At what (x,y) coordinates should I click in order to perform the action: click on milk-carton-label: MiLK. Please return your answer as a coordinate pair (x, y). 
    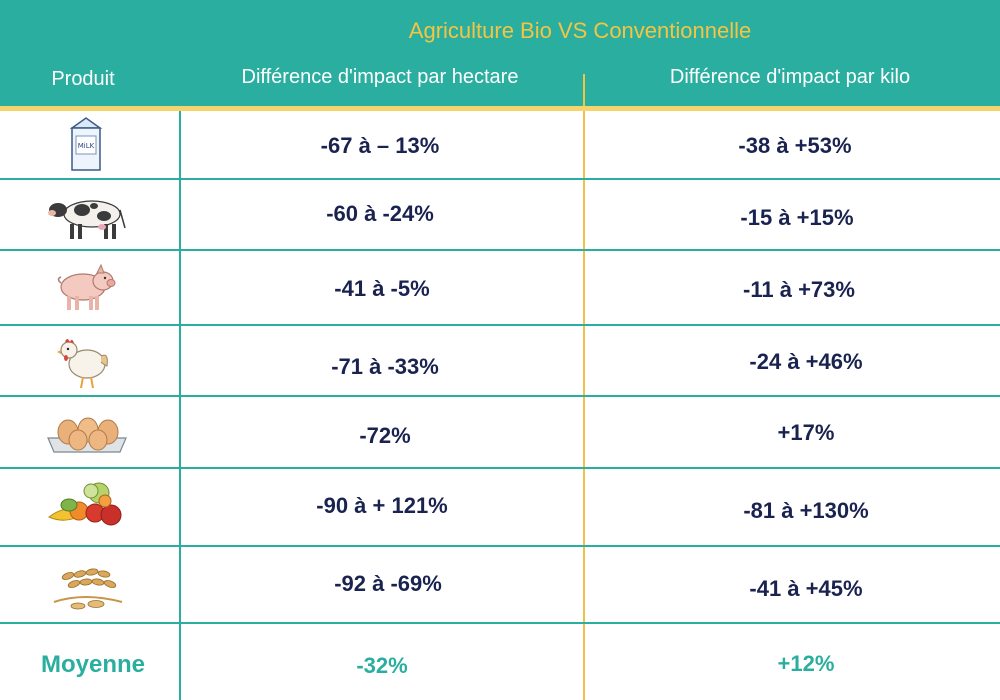
    Looking at the image, I should click on (86, 146).